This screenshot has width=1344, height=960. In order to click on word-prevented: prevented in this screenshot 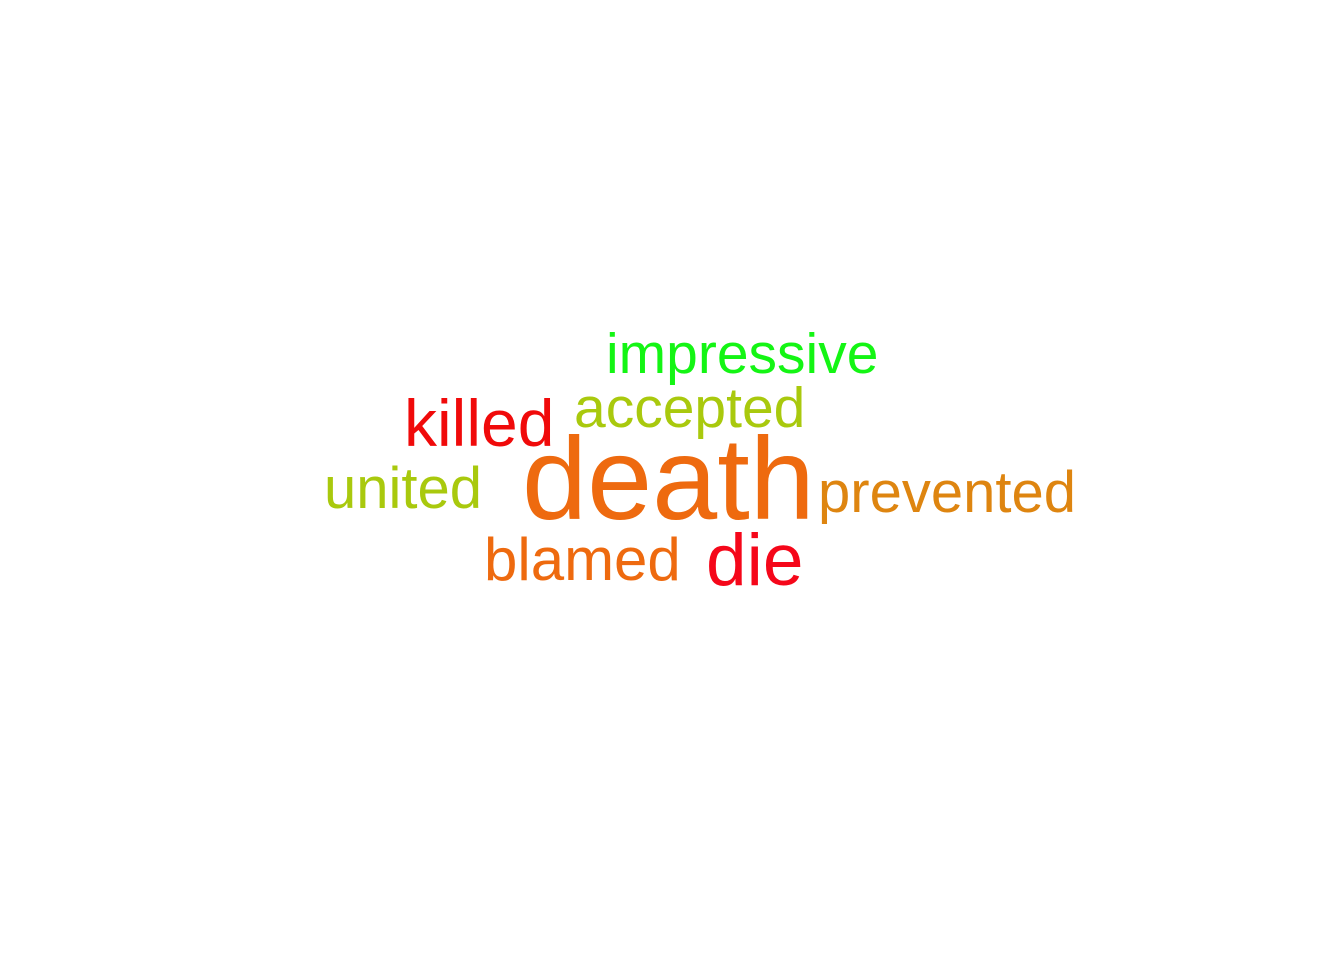, I will do `click(947, 492)`.